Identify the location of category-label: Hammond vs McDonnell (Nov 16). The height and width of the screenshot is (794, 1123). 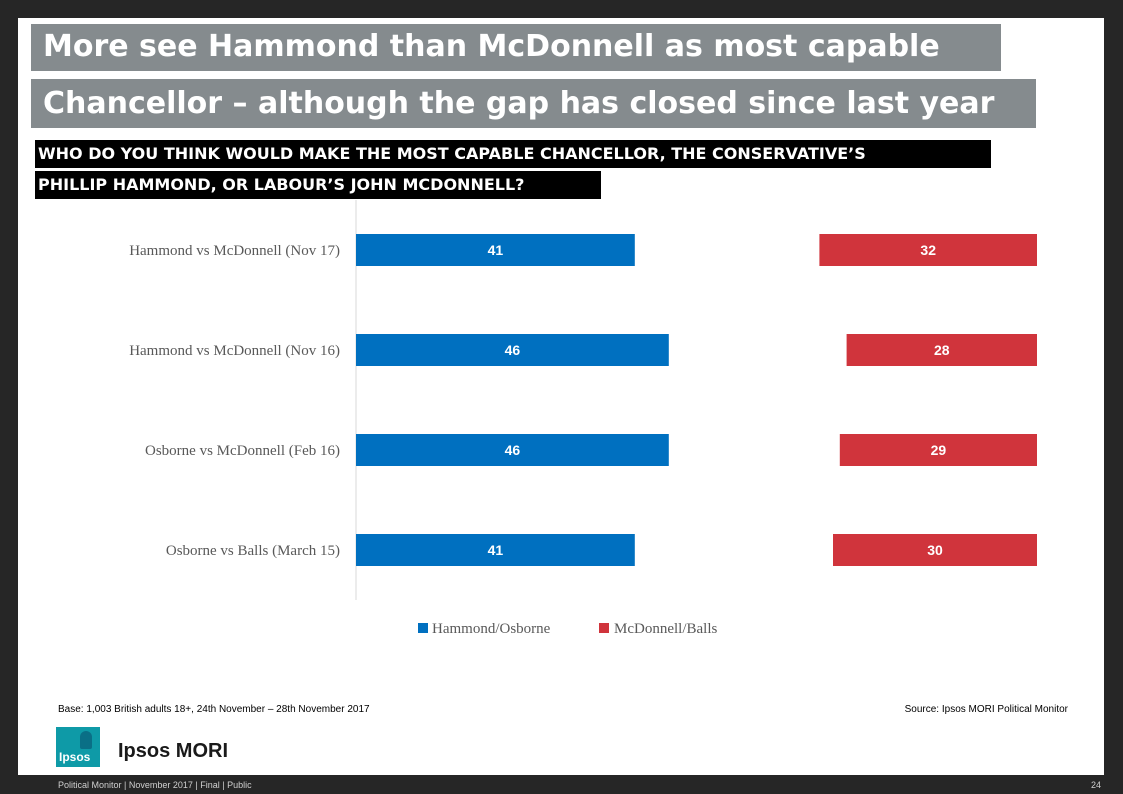
(234, 351).